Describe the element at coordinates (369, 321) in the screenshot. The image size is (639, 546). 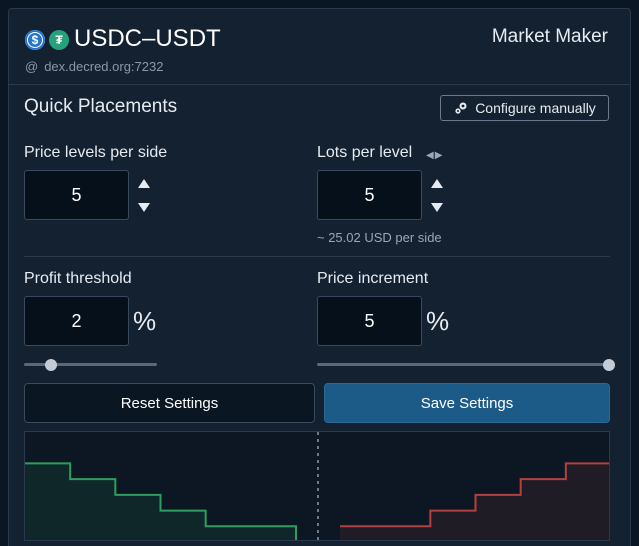
I see `price-increment-input: 5` at that location.